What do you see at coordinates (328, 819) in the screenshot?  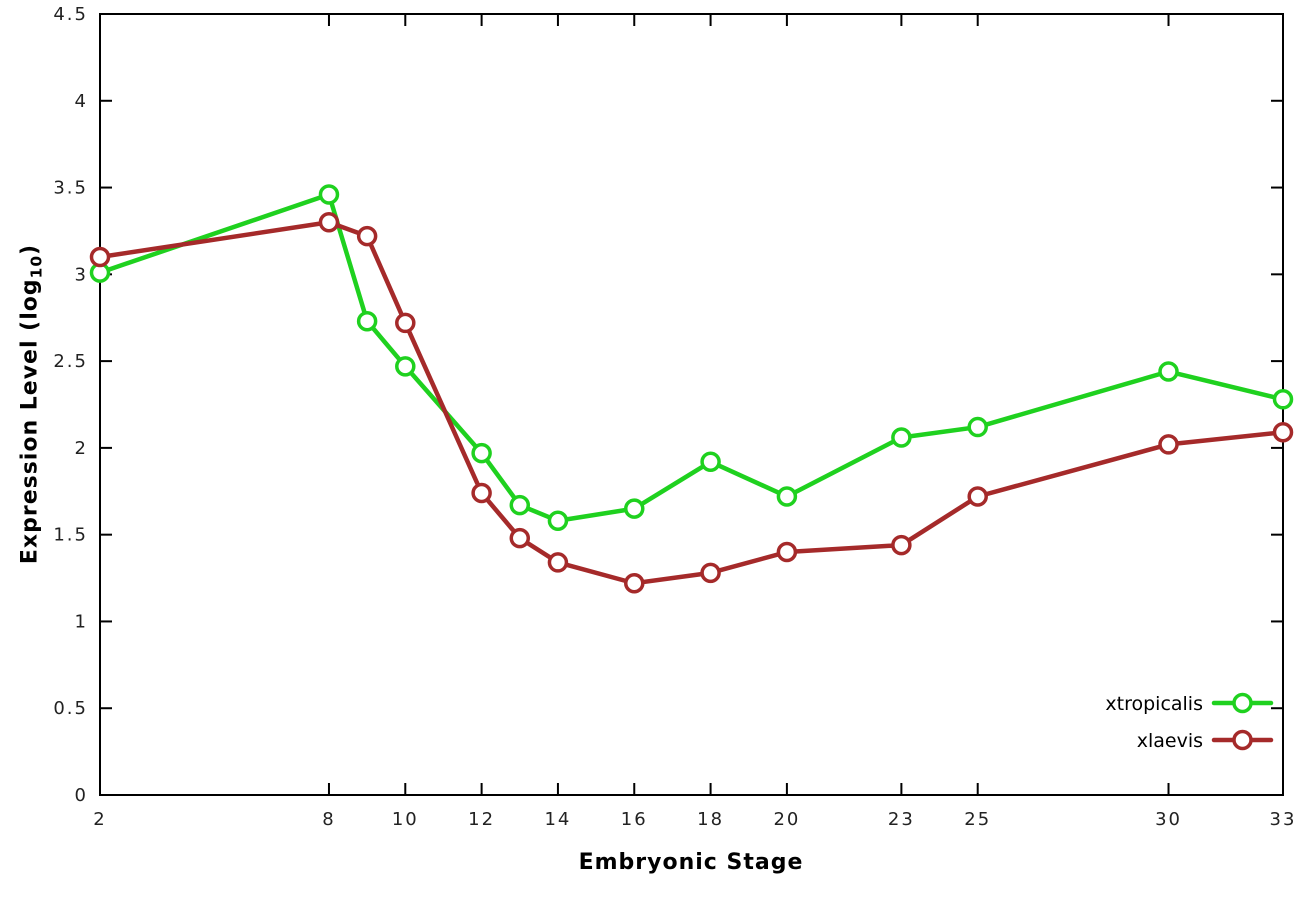 I see `x-tick-label: 8` at bounding box center [328, 819].